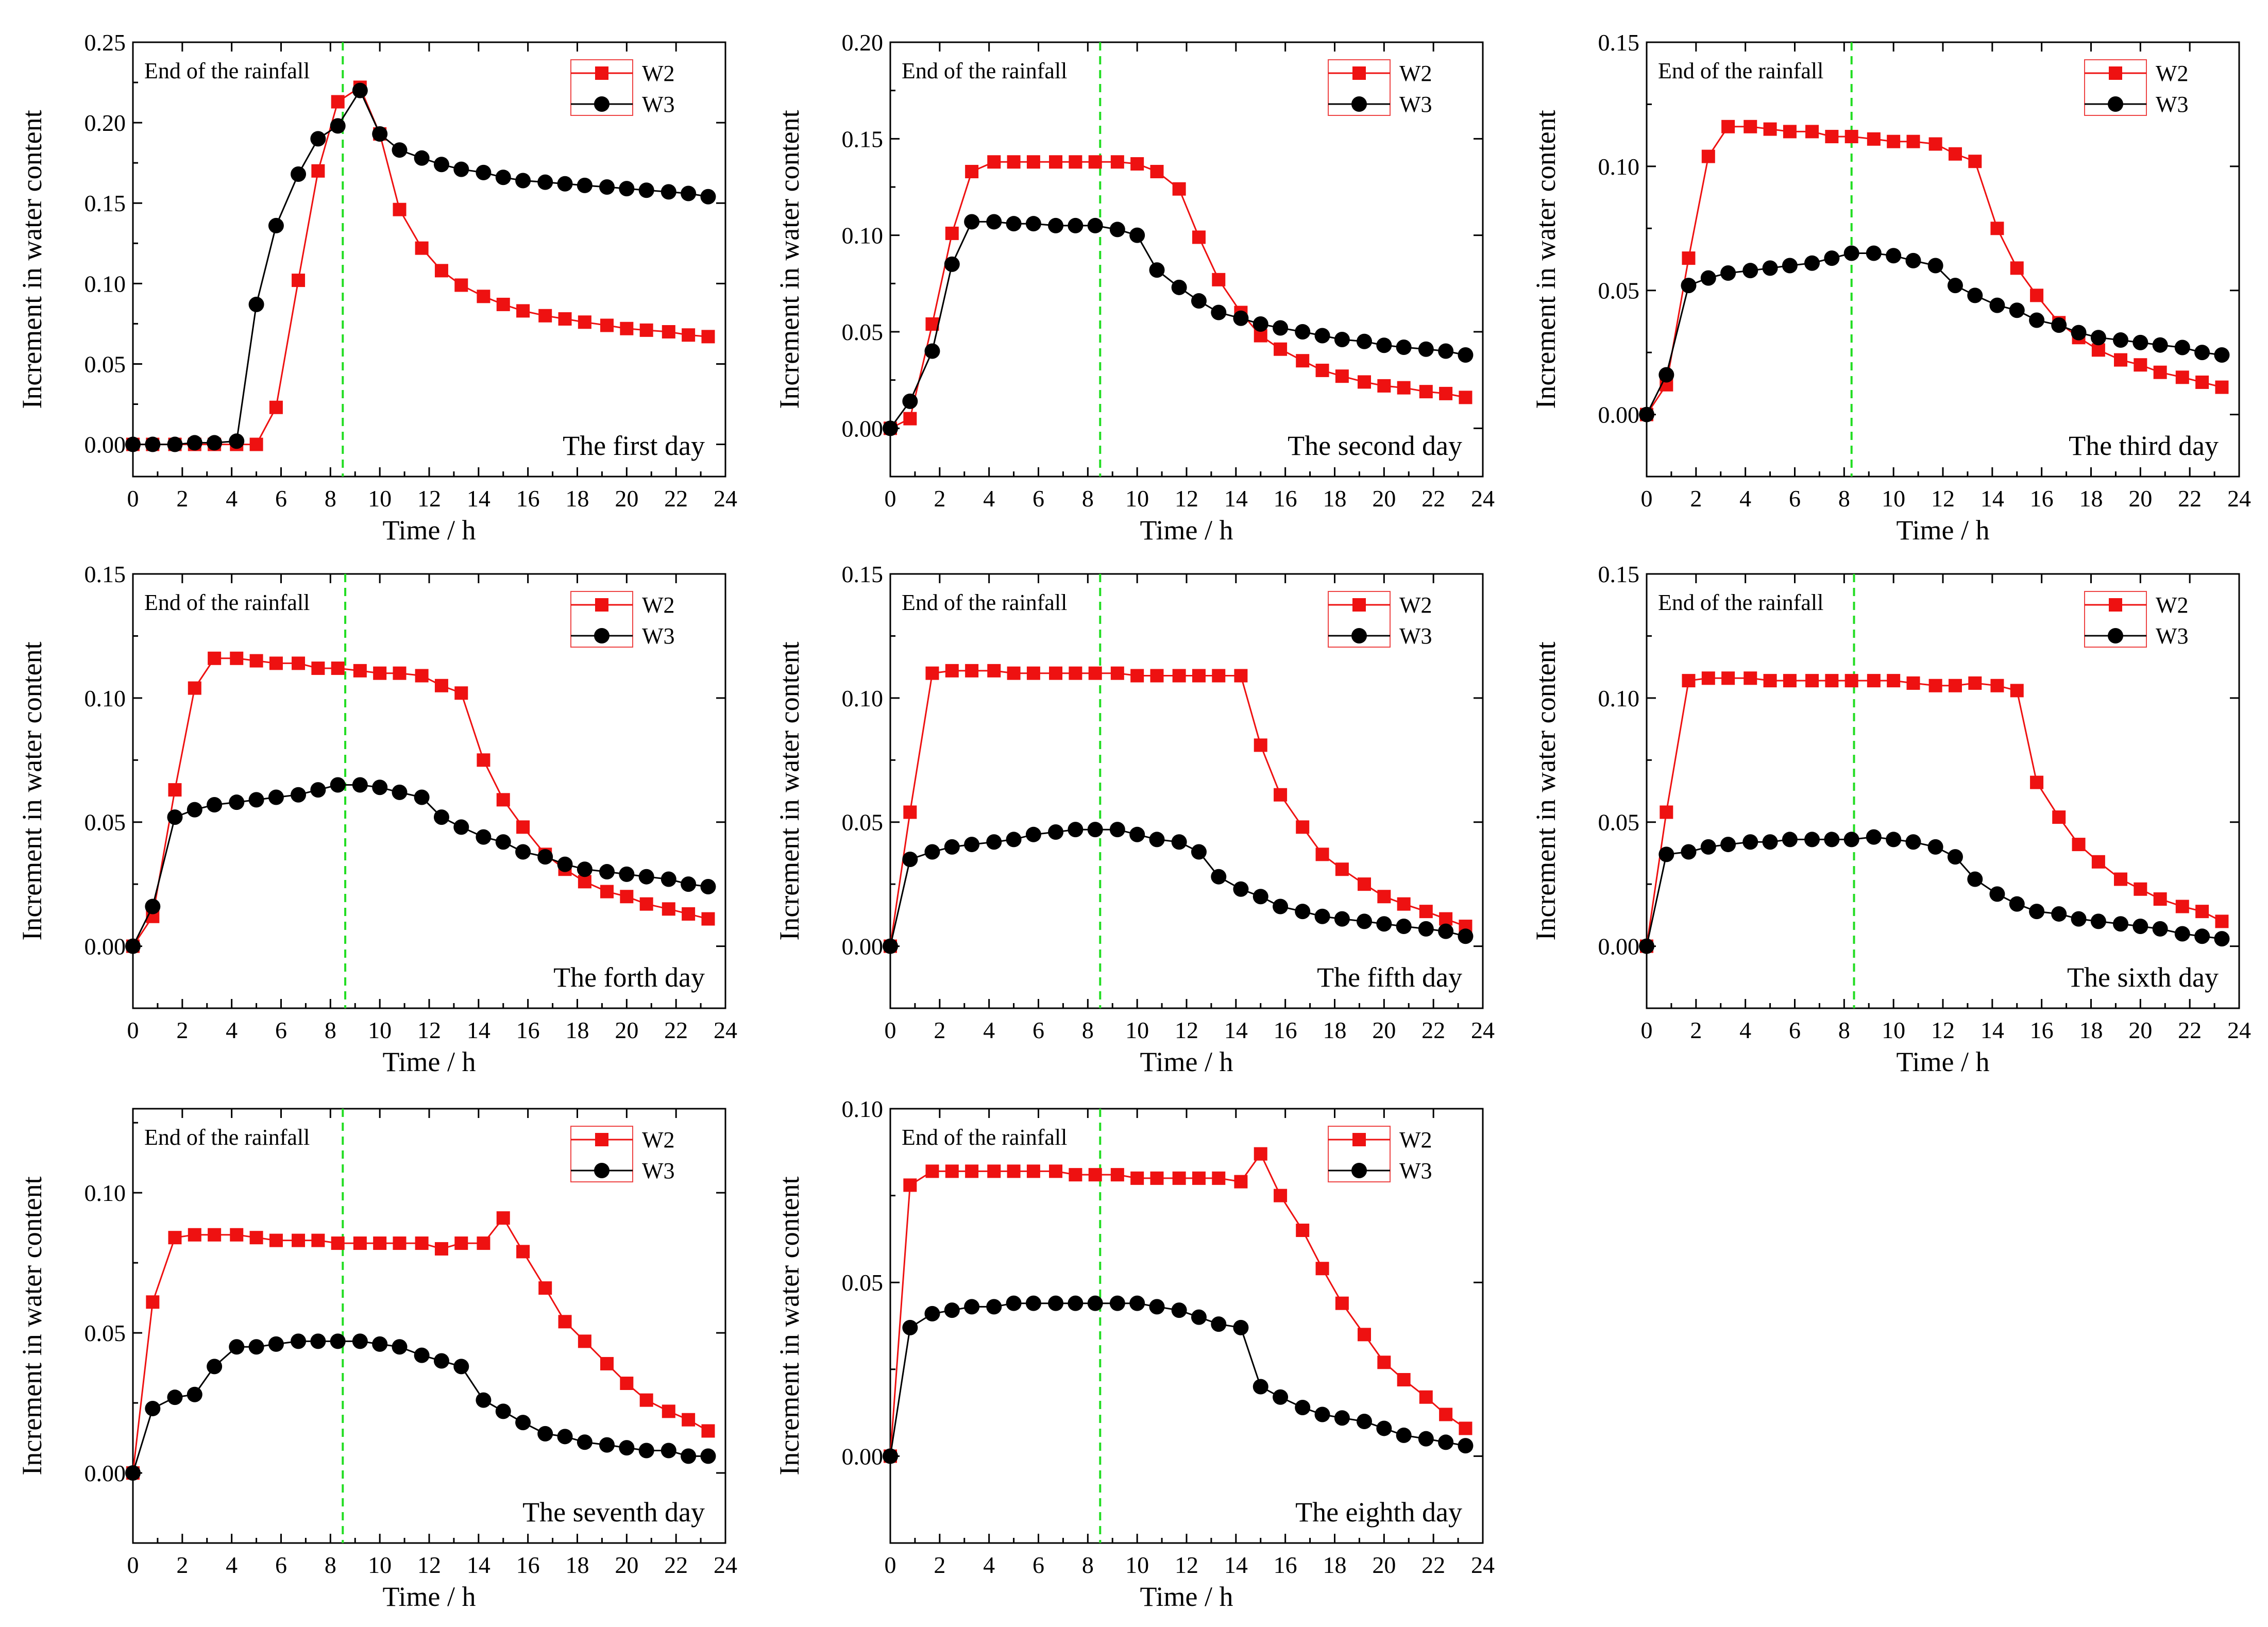 This screenshot has height=1627, width=2268. I want to click on panel-label: The third day, so click(2144, 445).